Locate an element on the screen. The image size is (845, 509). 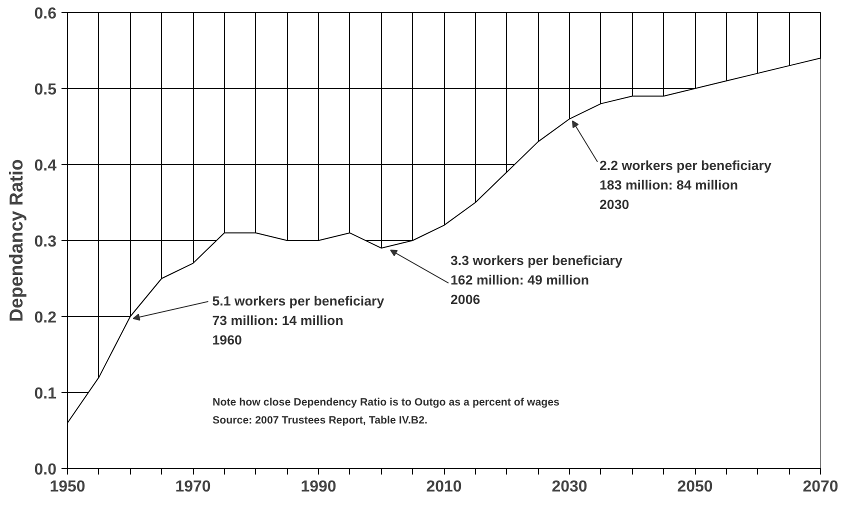
y-tick-label: 0.1 is located at coordinates (45, 394).